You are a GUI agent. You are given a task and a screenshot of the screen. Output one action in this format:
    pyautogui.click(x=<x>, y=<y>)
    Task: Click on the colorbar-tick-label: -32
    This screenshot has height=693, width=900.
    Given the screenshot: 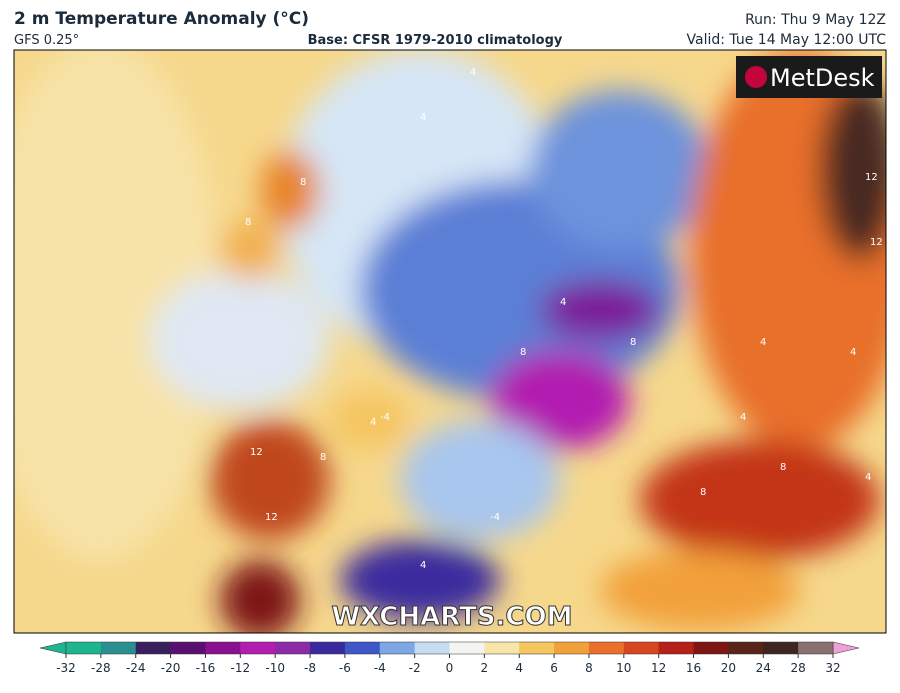 What is the action you would take?
    pyautogui.click(x=66, y=668)
    